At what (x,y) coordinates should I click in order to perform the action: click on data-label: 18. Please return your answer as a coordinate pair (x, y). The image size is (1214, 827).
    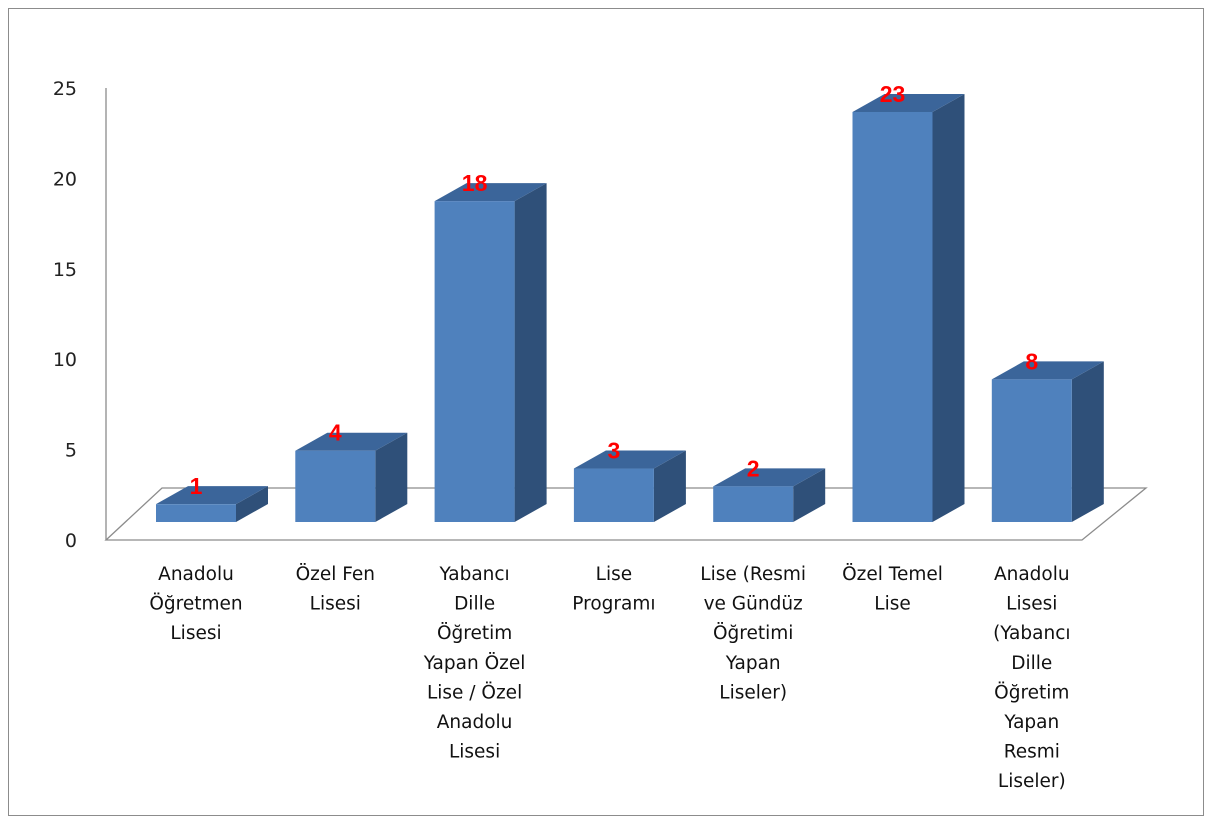
    Looking at the image, I should click on (475, 183).